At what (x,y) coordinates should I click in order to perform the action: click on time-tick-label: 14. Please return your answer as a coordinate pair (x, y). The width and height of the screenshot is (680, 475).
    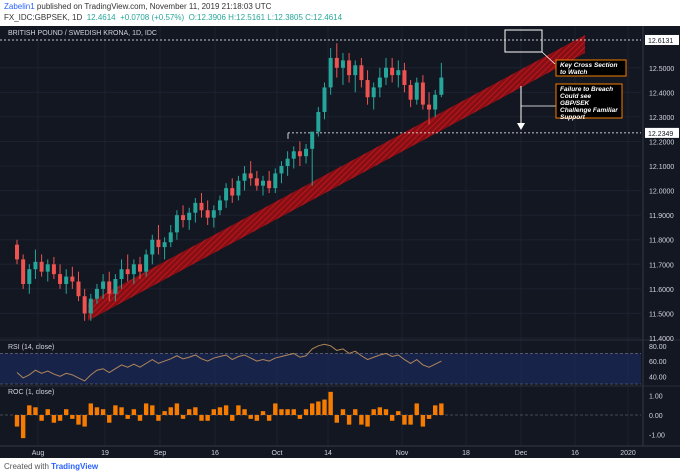
    Looking at the image, I should click on (328, 453).